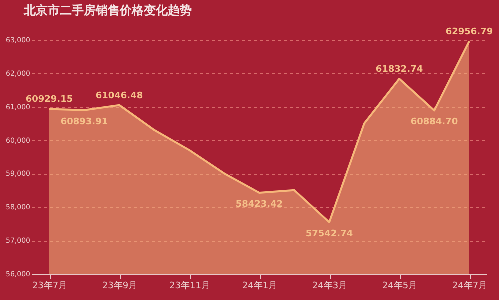  I want to click on data-label: 58423.42, so click(260, 205).